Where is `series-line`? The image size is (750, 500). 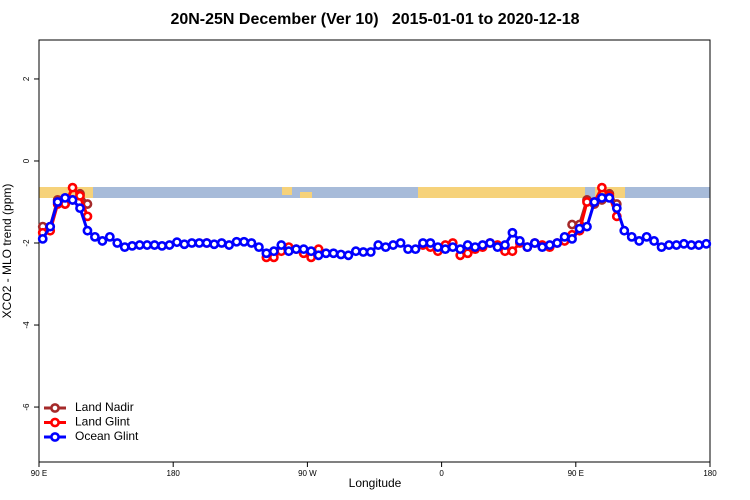 series-line is located at coordinates (330, 210).